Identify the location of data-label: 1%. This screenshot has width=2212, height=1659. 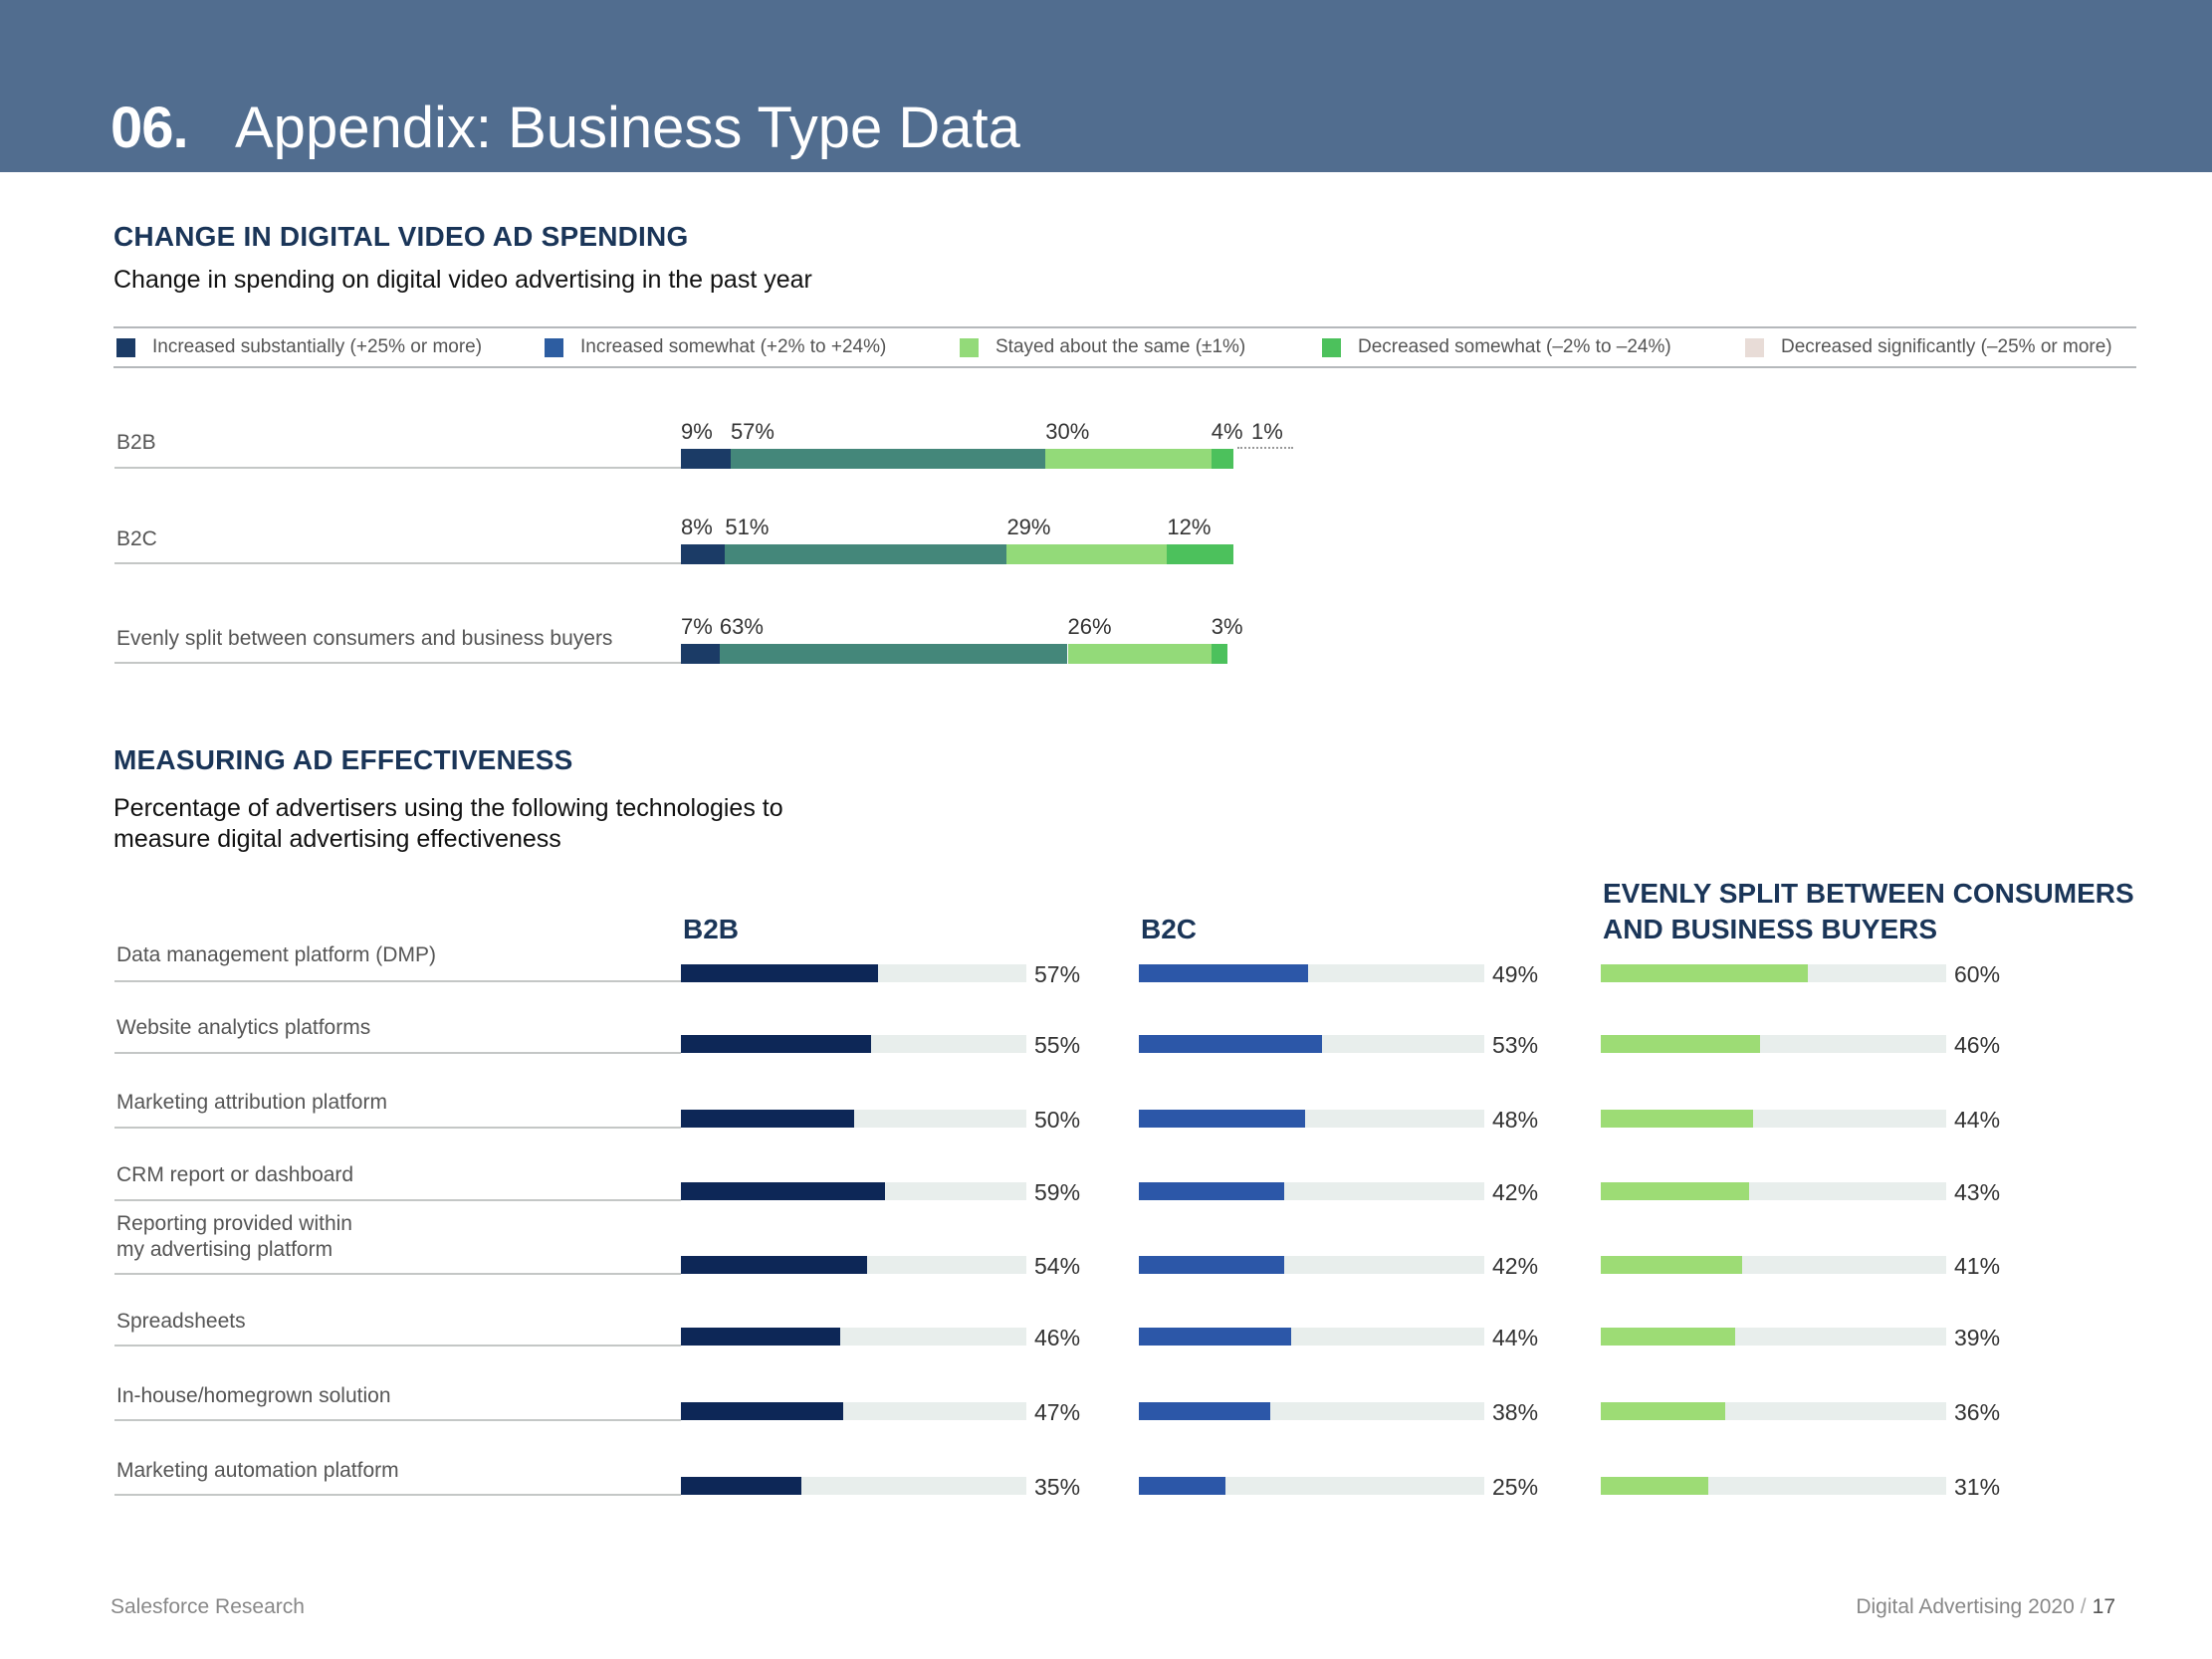
(1267, 431).